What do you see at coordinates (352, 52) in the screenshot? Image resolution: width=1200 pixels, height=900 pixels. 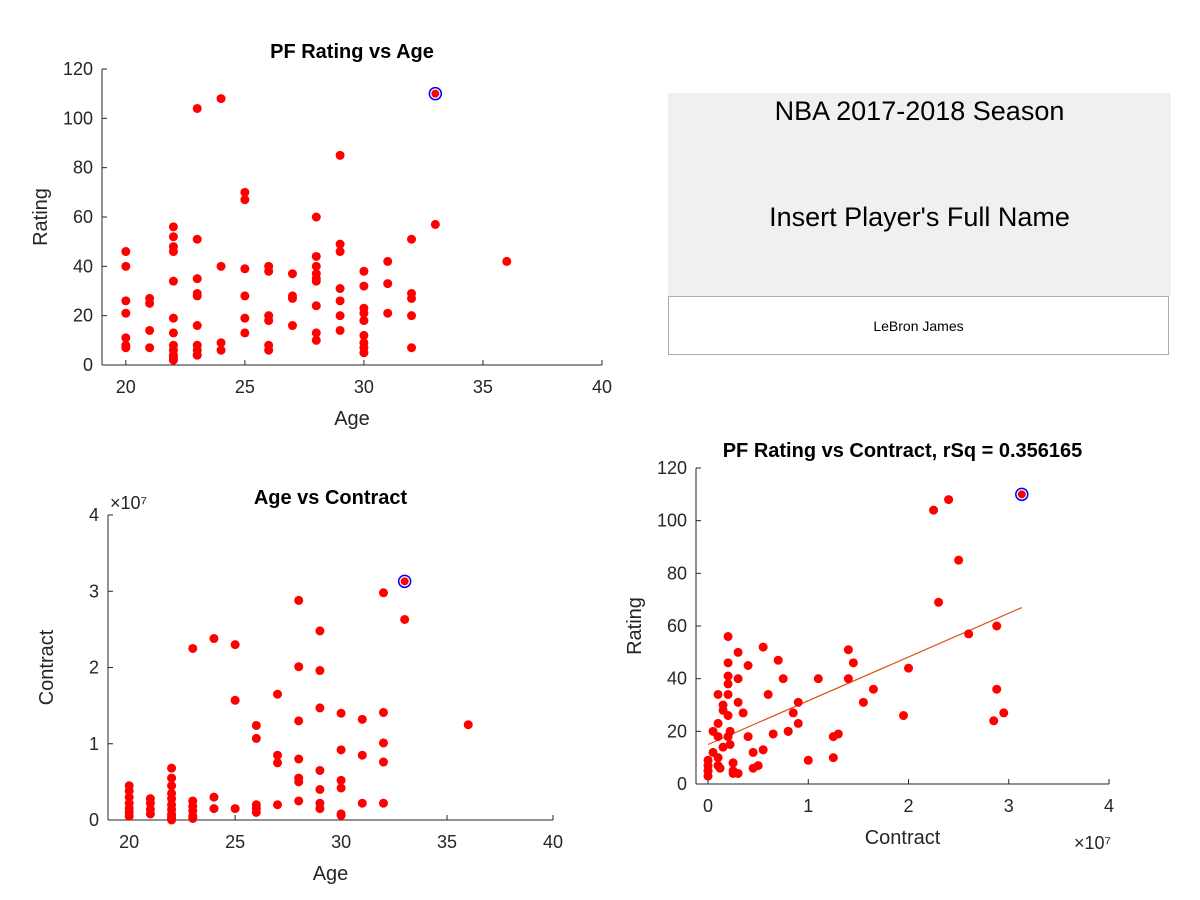 I see `chart-title: PF Rating vs Age` at bounding box center [352, 52].